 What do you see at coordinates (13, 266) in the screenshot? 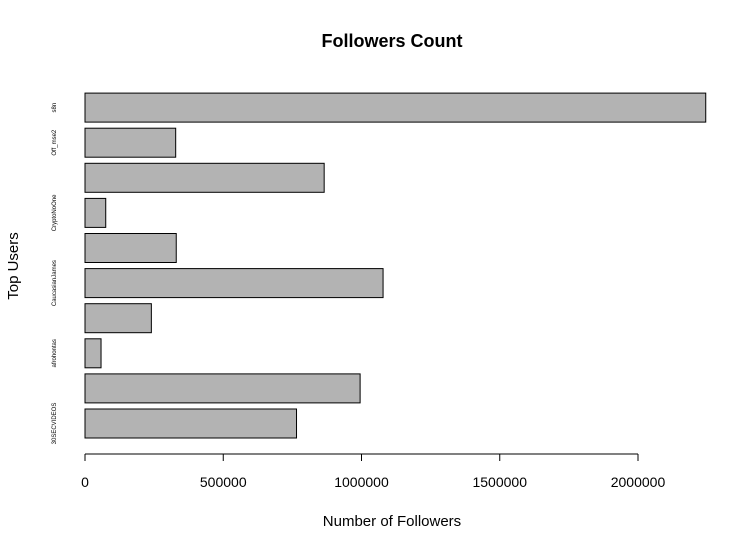
I see `y-axis-label: Top Users` at bounding box center [13, 266].